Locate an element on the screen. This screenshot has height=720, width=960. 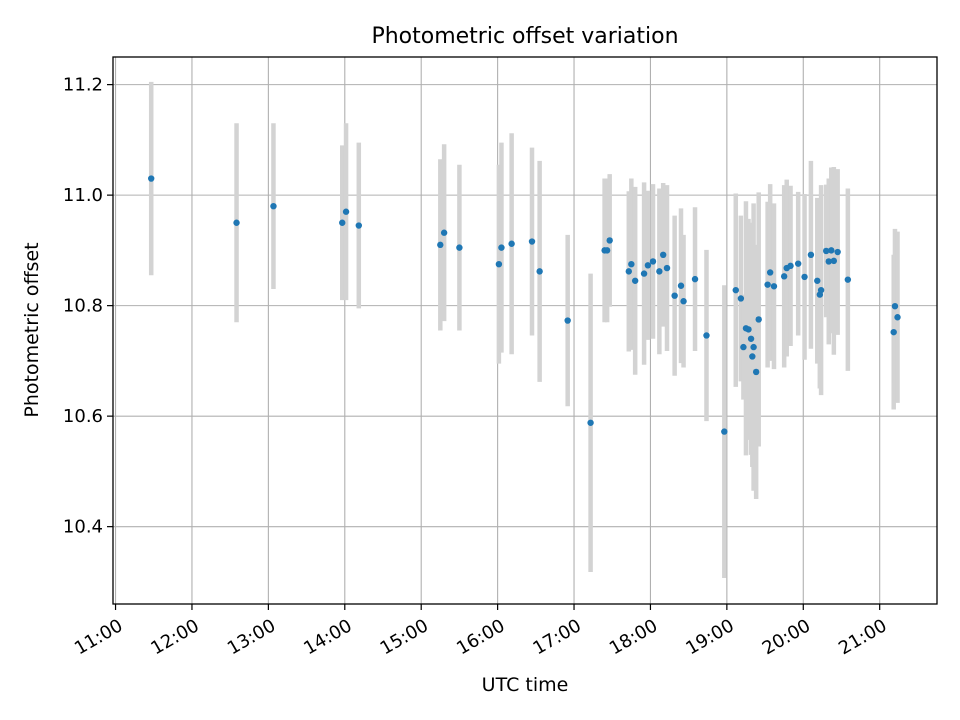
y-tick-label: 10.4 is located at coordinates (83, 527).